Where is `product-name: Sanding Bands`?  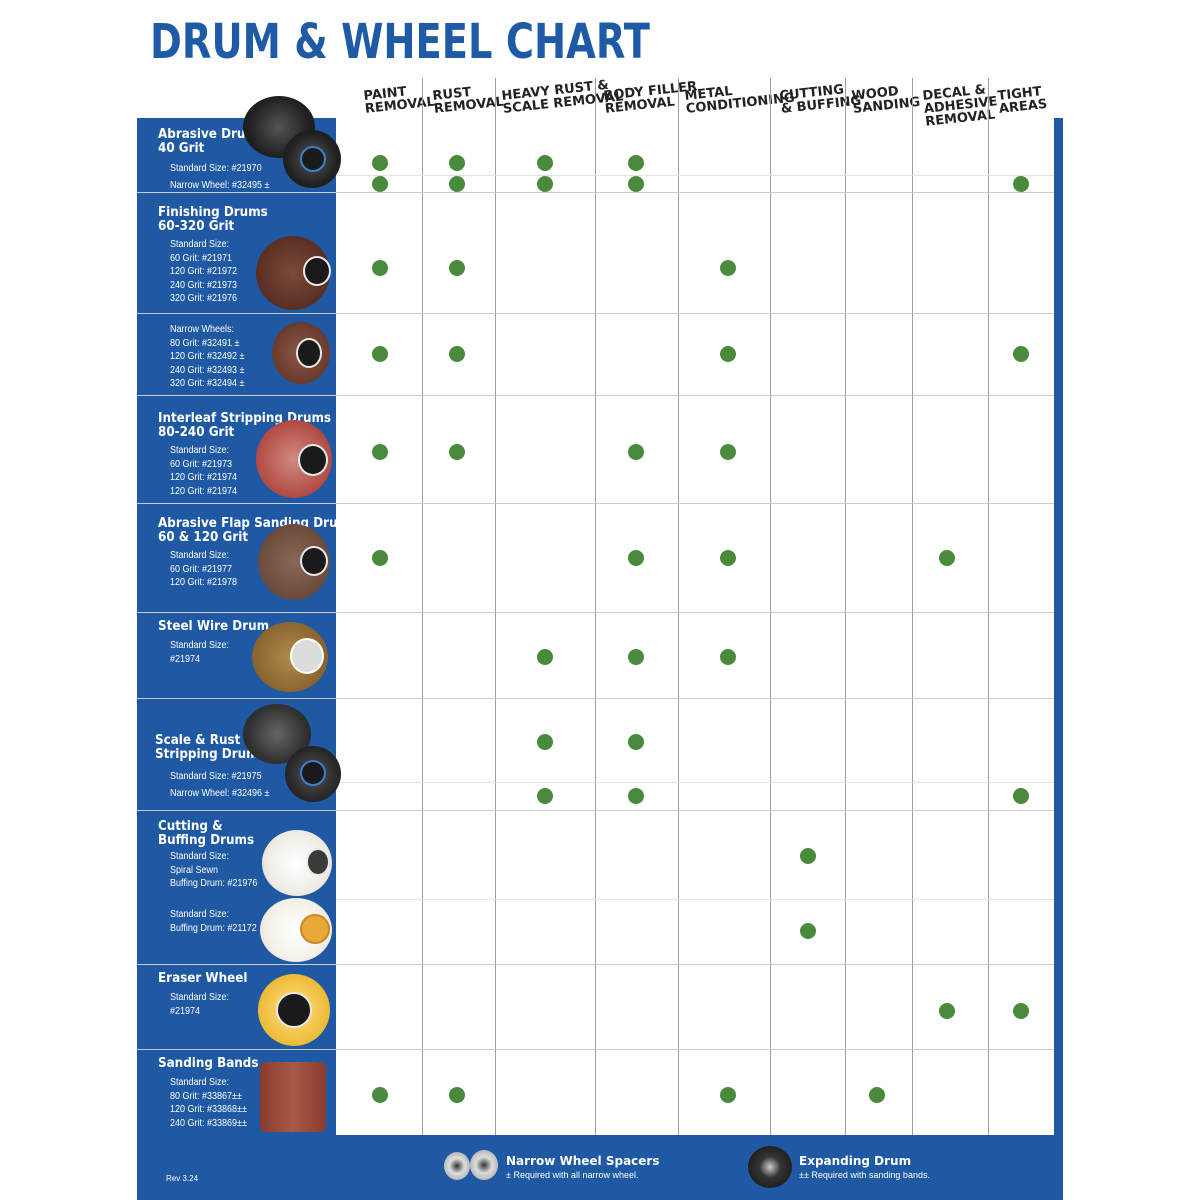 product-name: Sanding Bands is located at coordinates (208, 1063).